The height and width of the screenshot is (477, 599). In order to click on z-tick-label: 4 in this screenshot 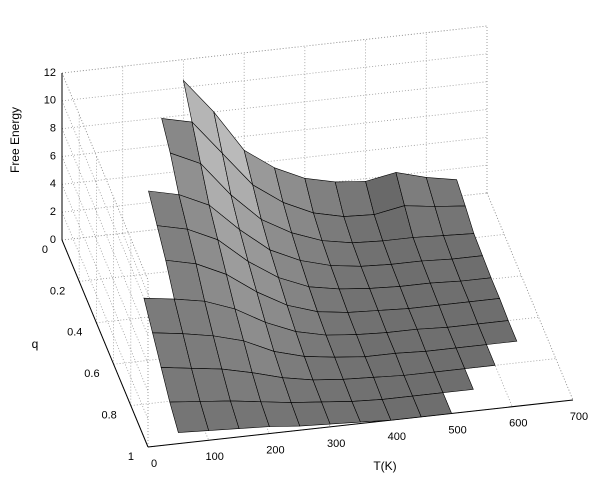, I will do `click(53, 184)`.